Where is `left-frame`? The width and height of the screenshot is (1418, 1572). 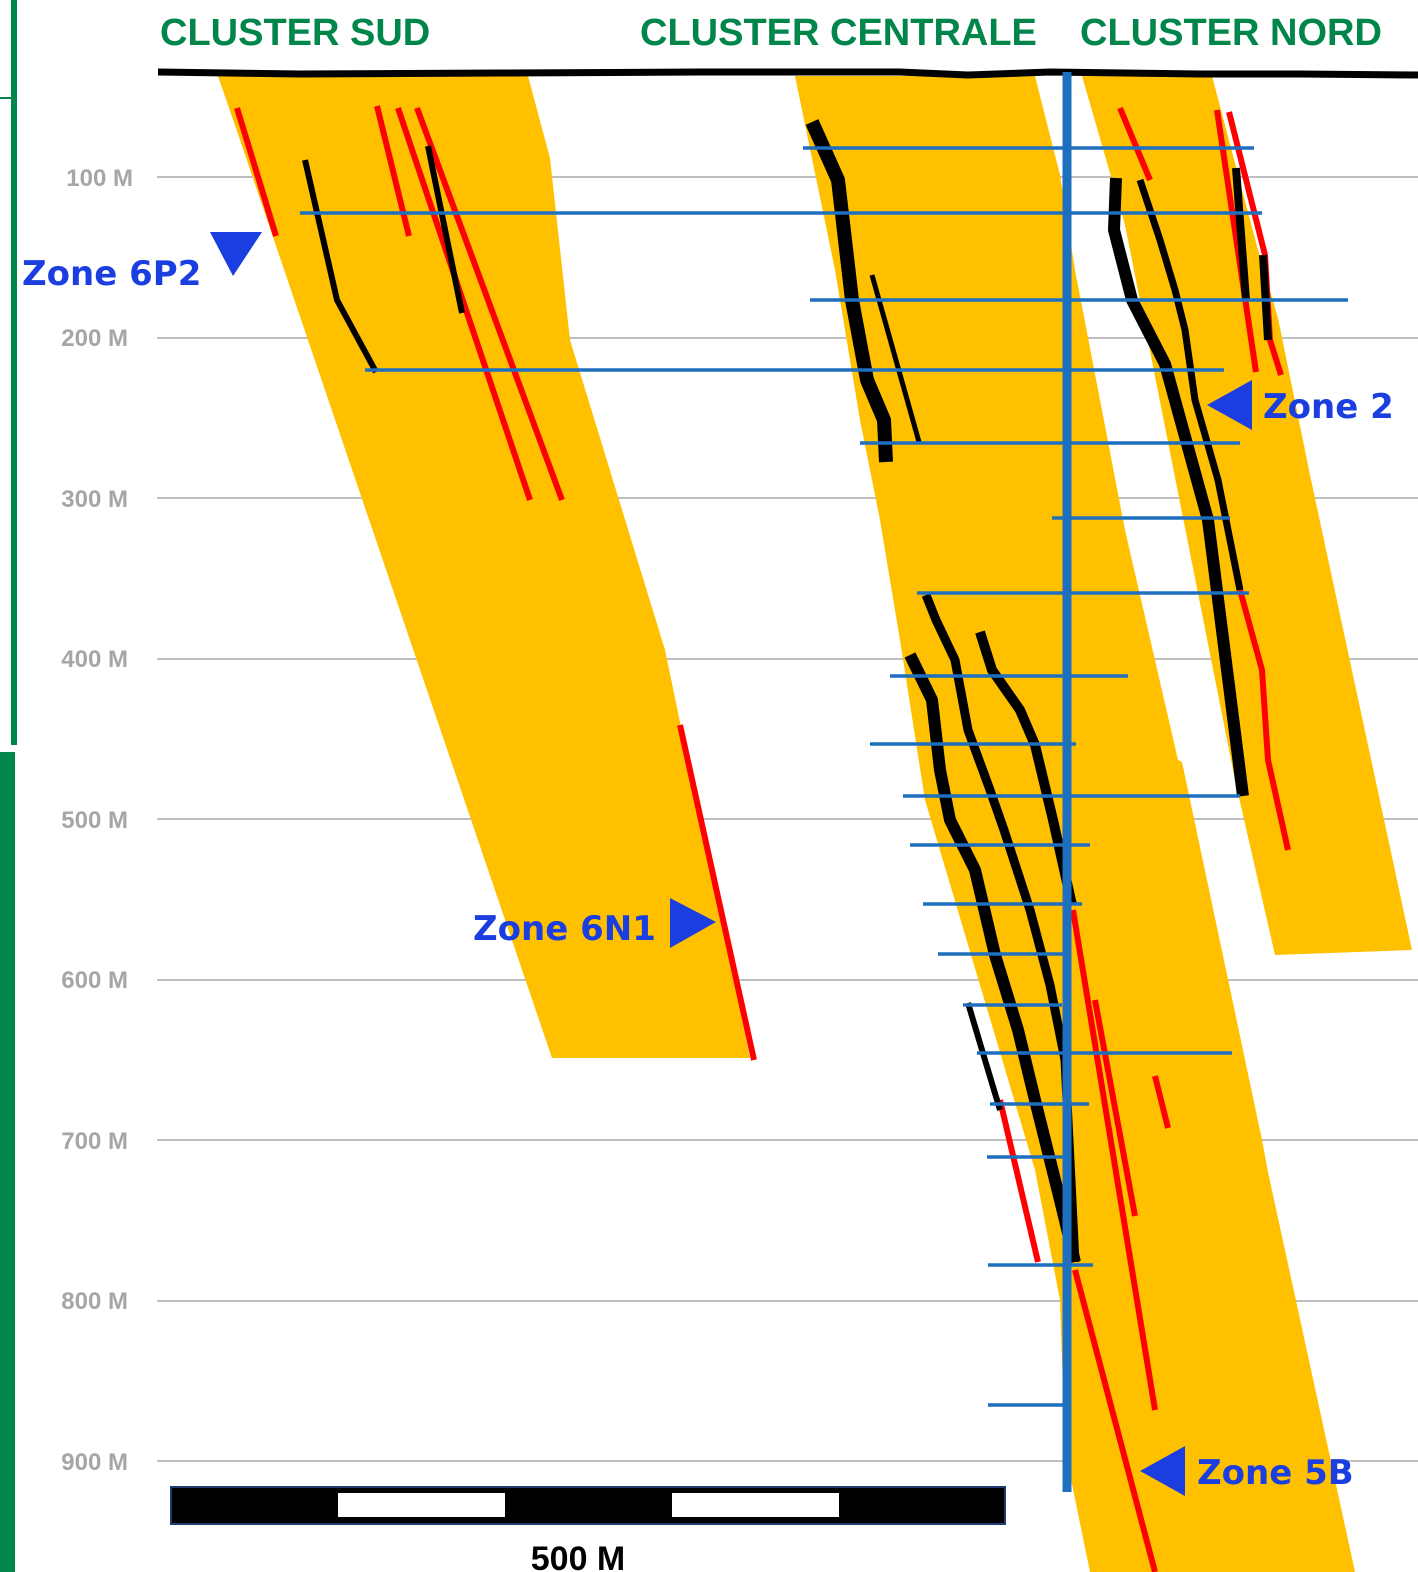 left-frame is located at coordinates (8, 786).